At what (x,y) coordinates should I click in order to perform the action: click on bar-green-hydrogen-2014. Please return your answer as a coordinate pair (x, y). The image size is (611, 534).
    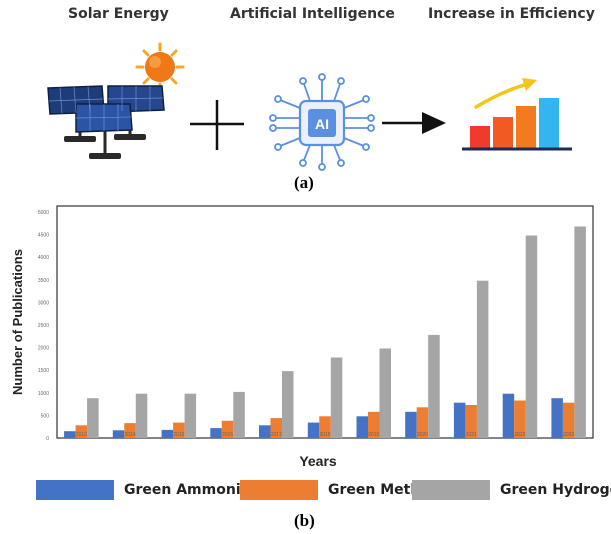
    Looking at the image, I should click on (141, 415).